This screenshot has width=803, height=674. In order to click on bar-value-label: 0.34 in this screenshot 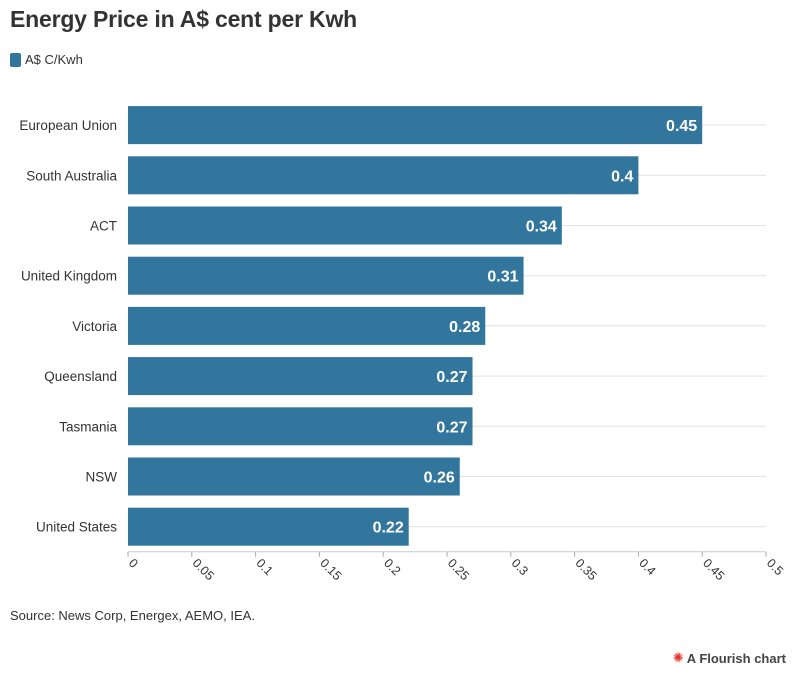, I will do `click(541, 227)`.